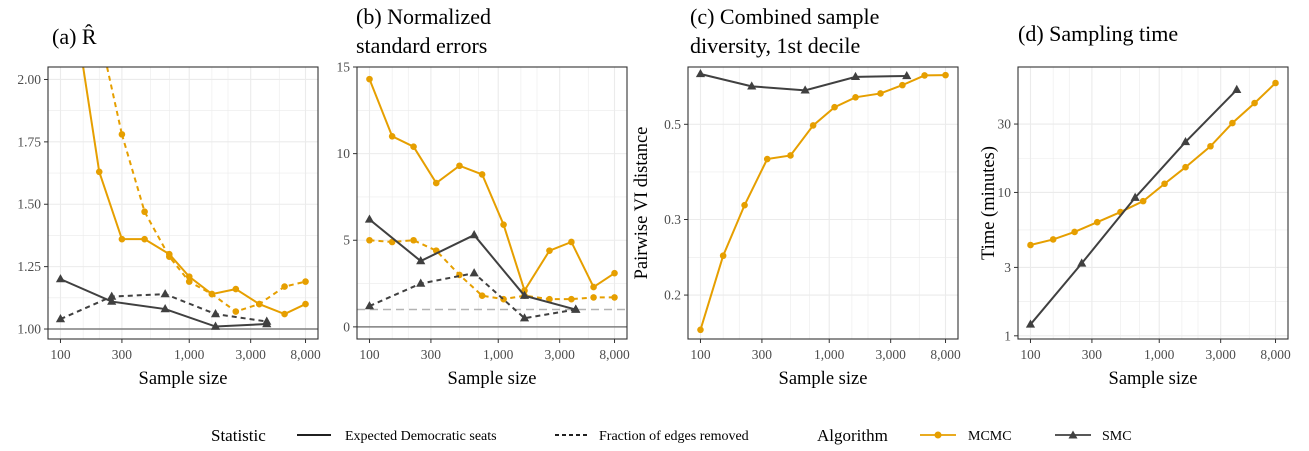 Image resolution: width=1309 pixels, height=451 pixels. I want to click on series-line-mcmc-edges-removed, so click(492, 270).